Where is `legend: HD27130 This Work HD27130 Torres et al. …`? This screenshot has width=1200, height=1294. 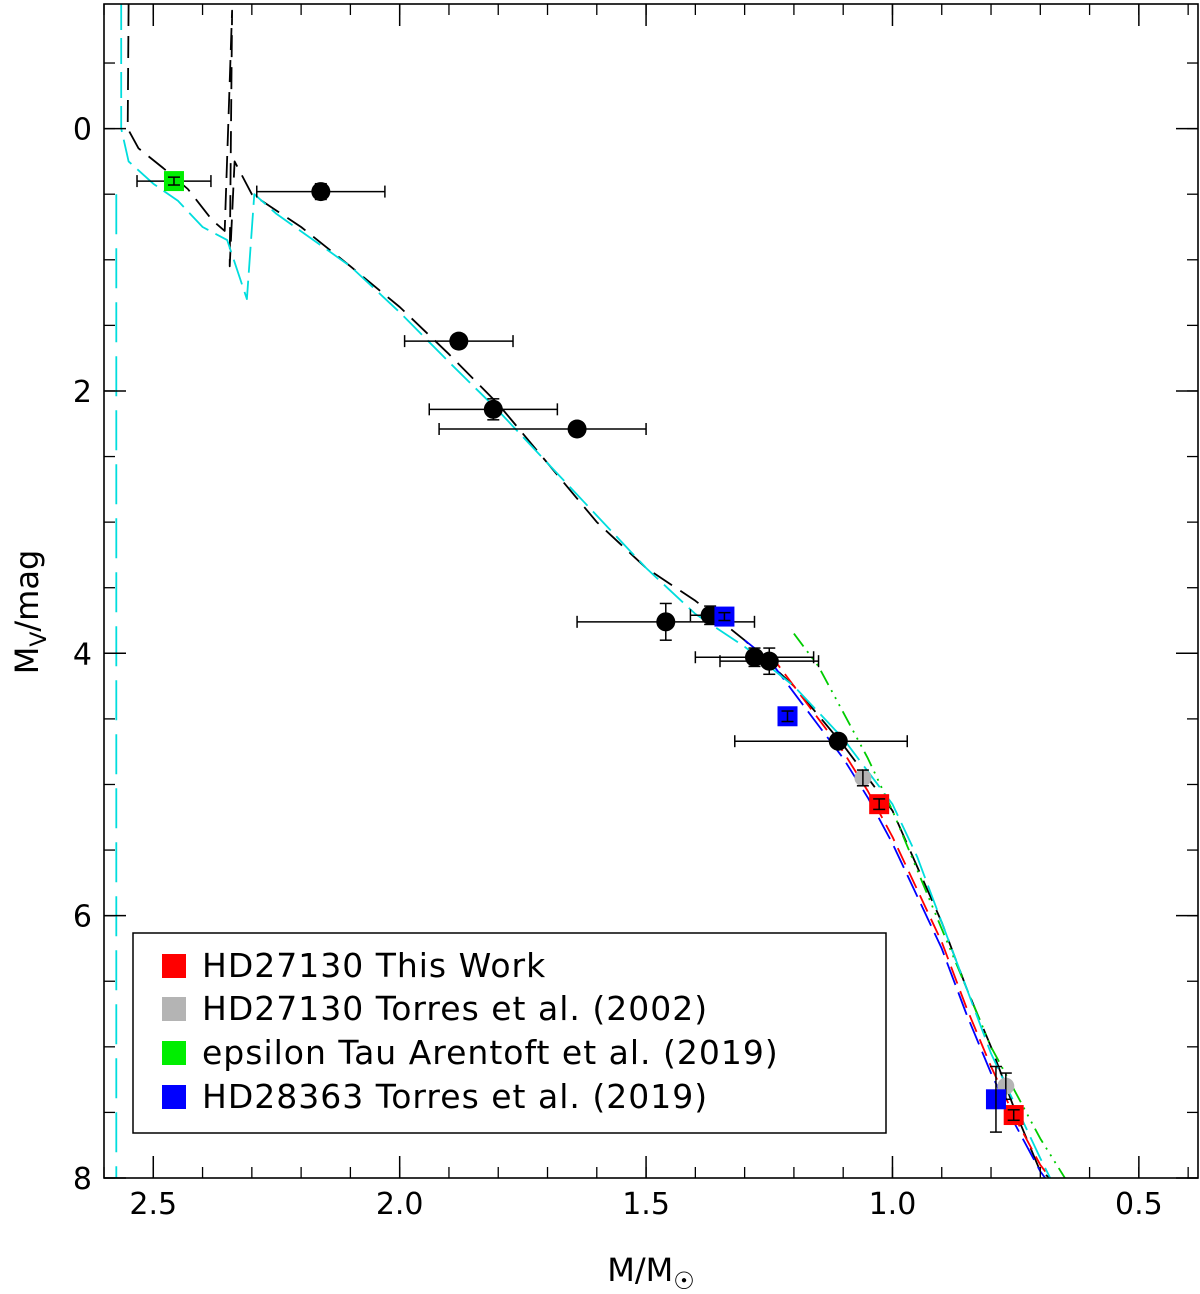 legend: HD27130 This Work HD27130 Torres et al. … is located at coordinates (509, 1033).